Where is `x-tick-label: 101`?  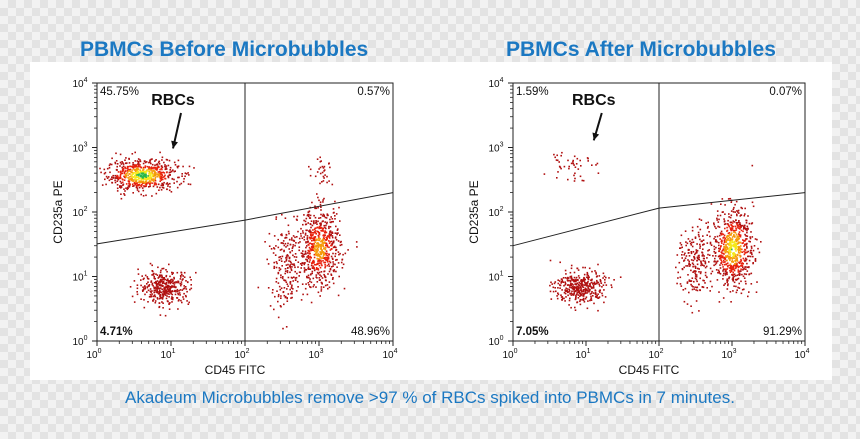
x-tick-label: 101 is located at coordinates (167, 354).